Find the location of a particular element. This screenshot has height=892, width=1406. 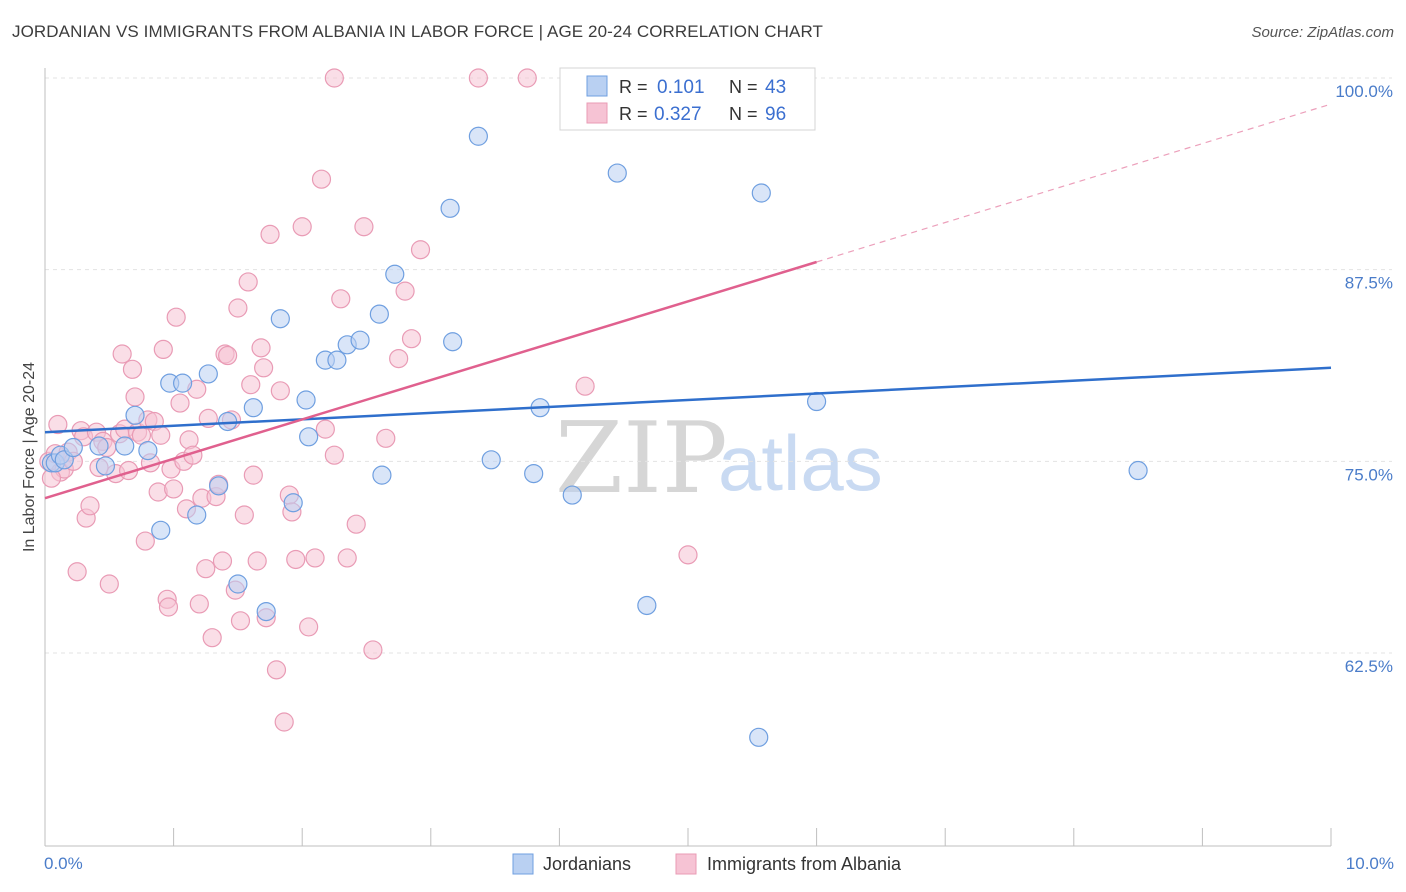

y-tick-label-0: 62.5% is located at coordinates (1369, 666).